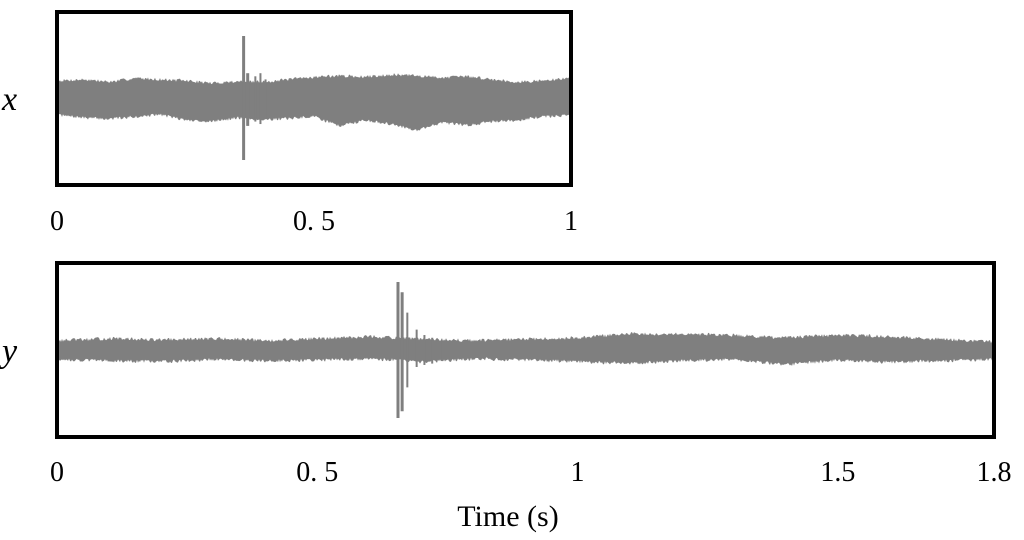 The height and width of the screenshot is (540, 1024). What do you see at coordinates (994, 472) in the screenshot?
I see `x-tick-label: 1.8` at bounding box center [994, 472].